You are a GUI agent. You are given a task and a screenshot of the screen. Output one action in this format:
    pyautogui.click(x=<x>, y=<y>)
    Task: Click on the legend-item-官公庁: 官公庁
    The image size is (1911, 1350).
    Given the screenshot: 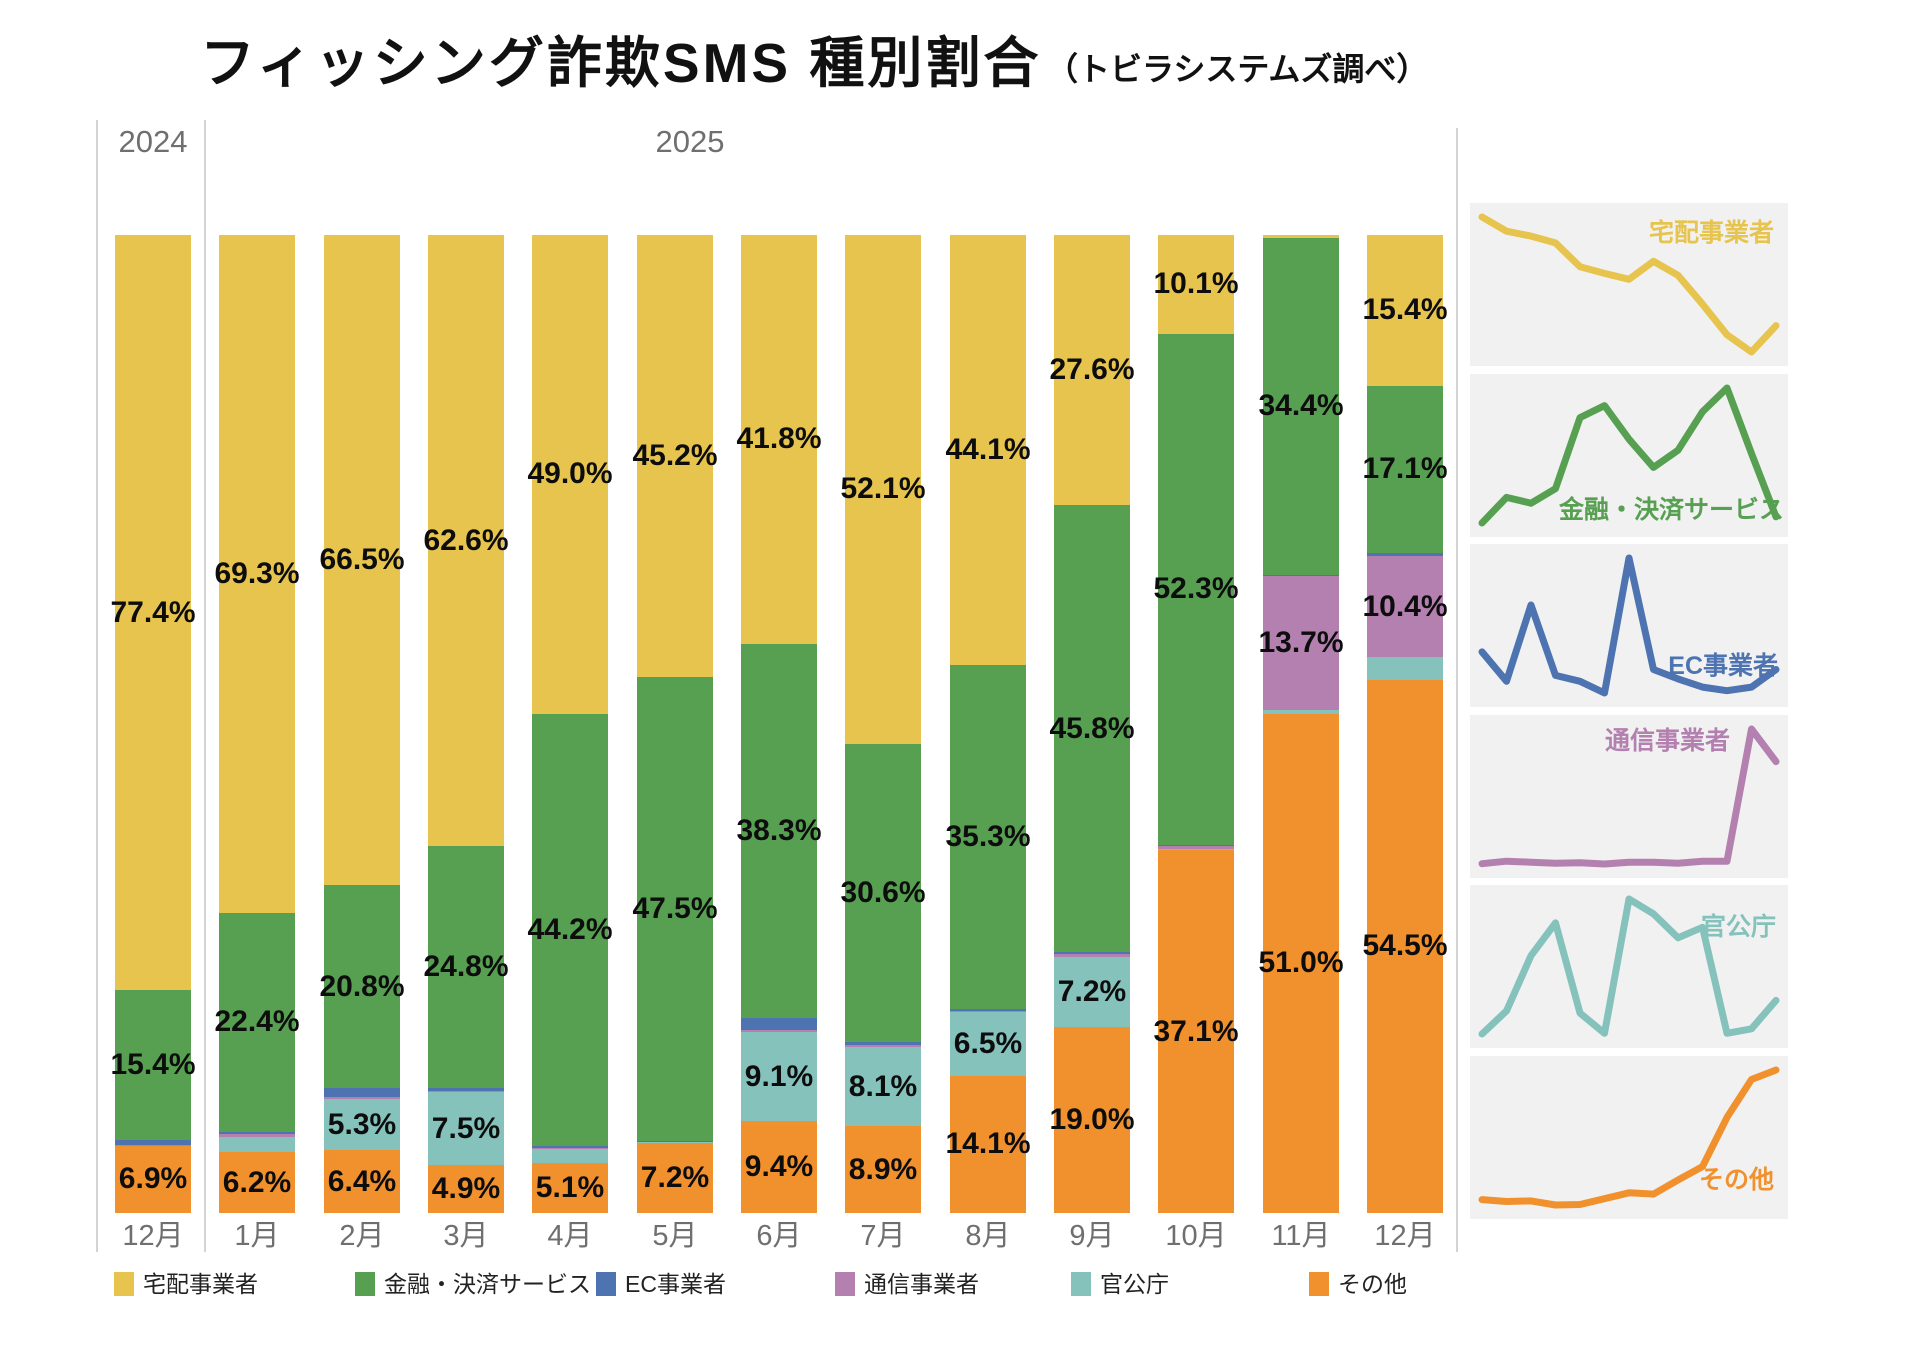 What is the action you would take?
    pyautogui.click(x=1120, y=1284)
    